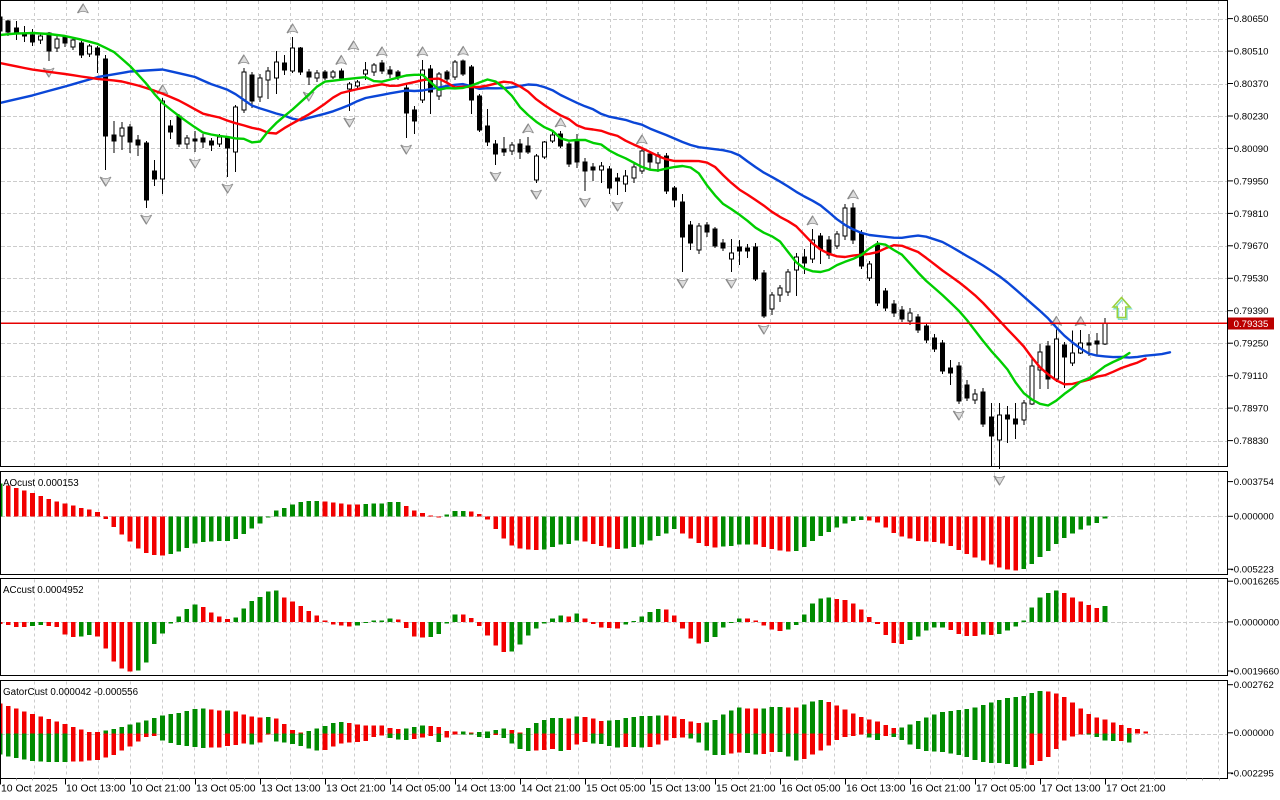 This screenshot has height=800, width=1280. I want to click on svg-text: 0.78970, so click(1251, 409).